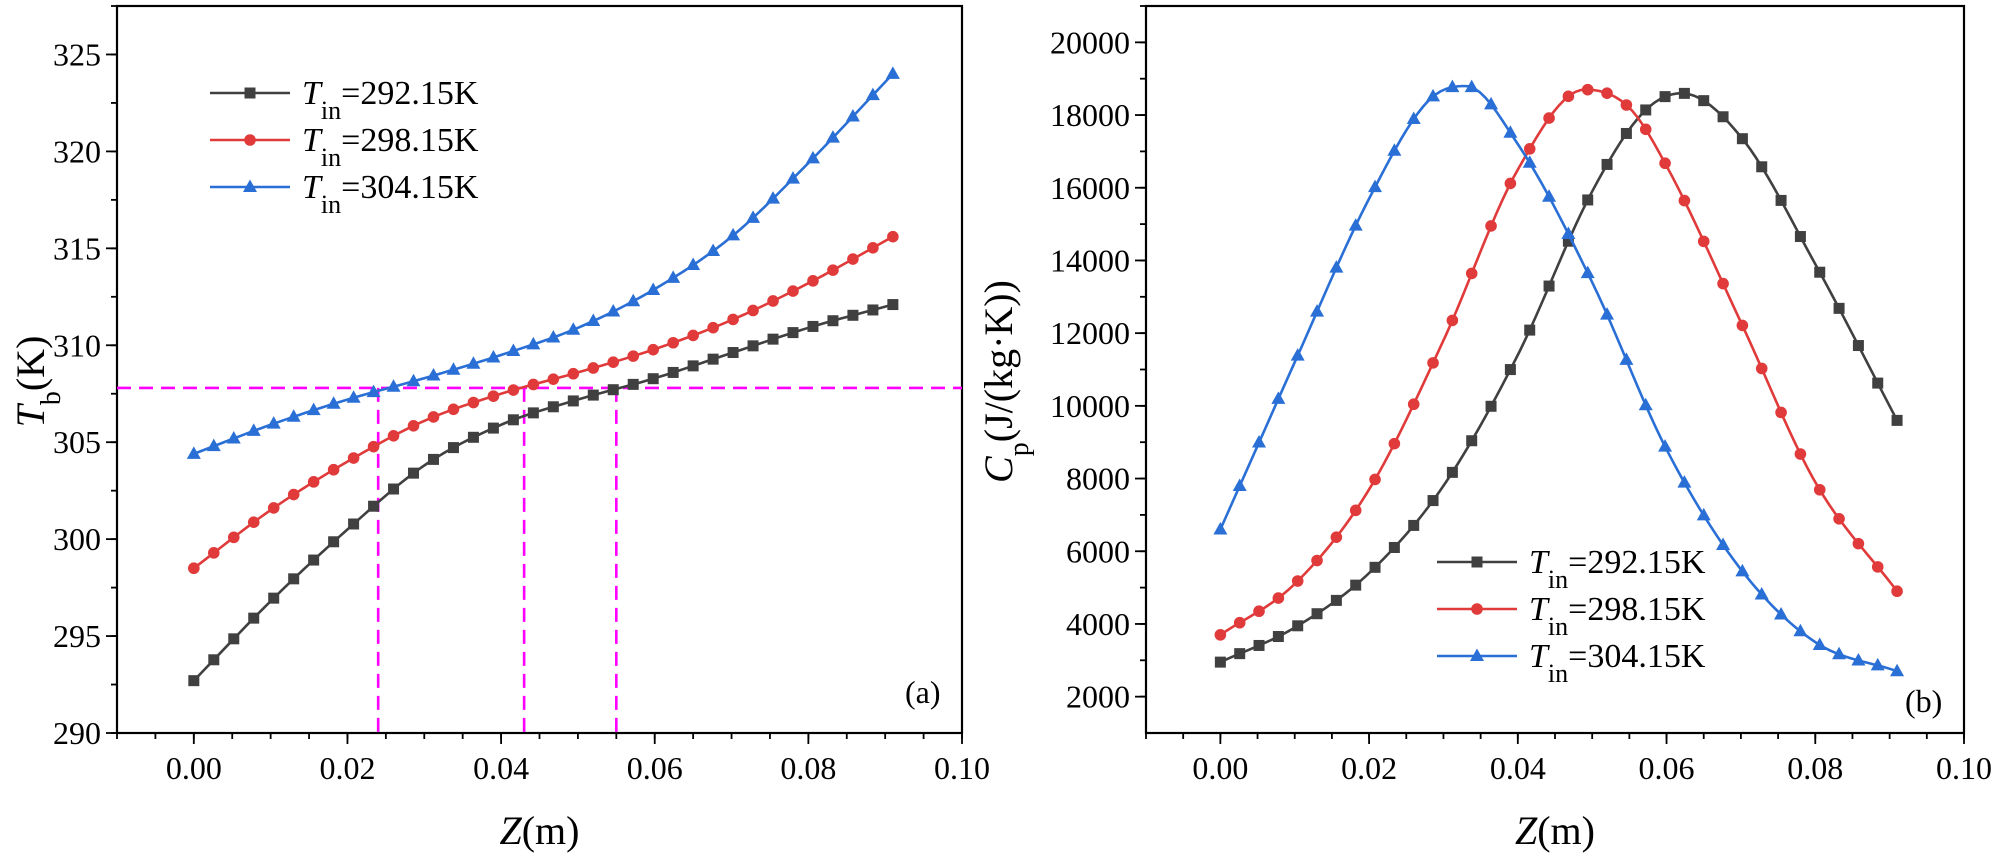  Describe the element at coordinates (1090, 333) in the screenshot. I see `y-tick-label: 12000` at that location.